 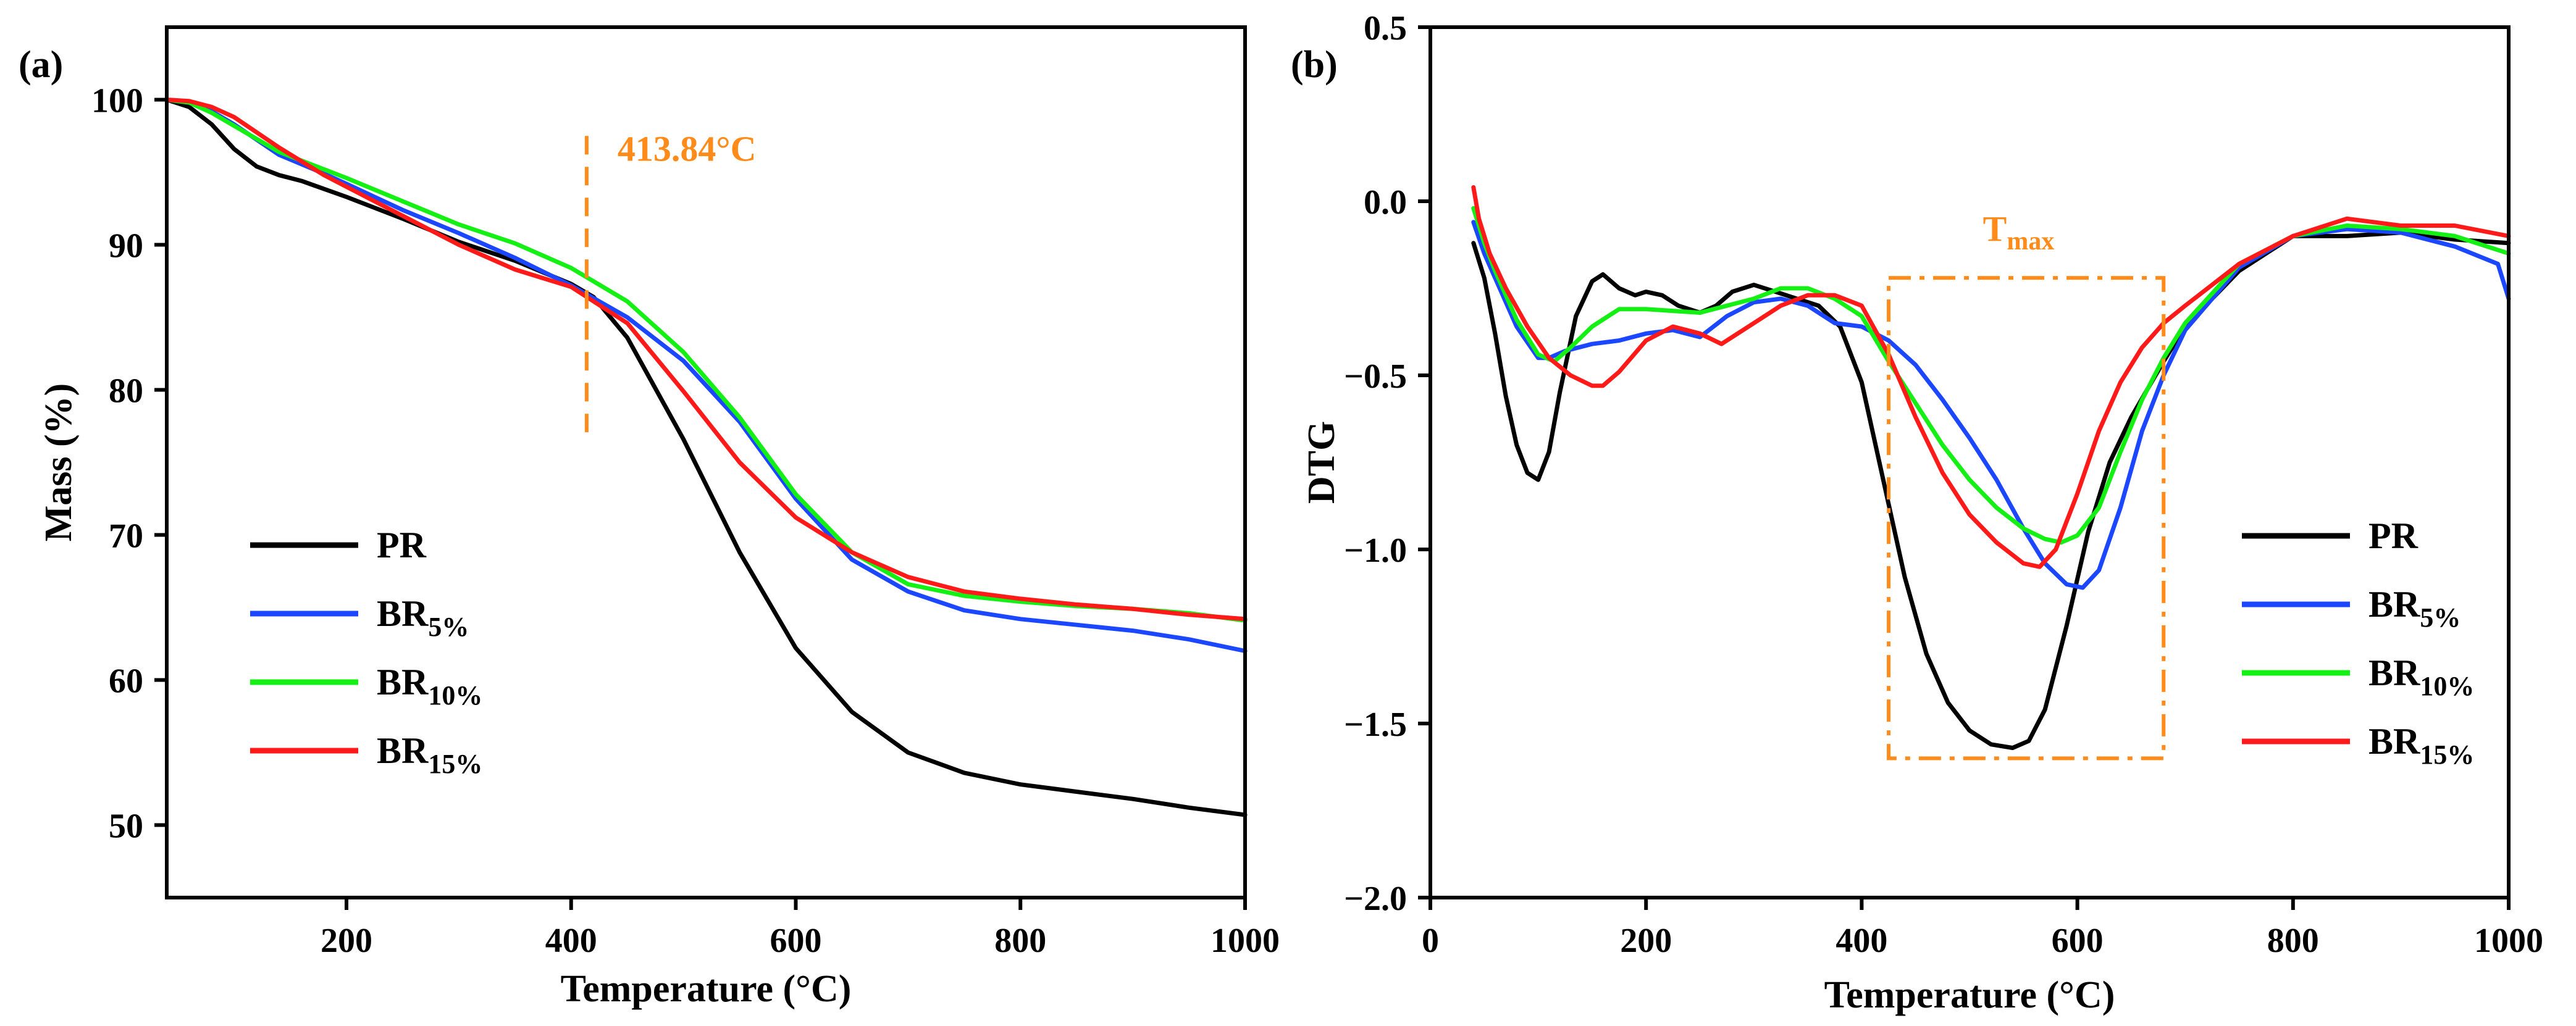 I want to click on panel-b-y-ticks: 0.5 0.0 −0.5 −1.0 −1.5 −2.0, so click(x=1387, y=464).